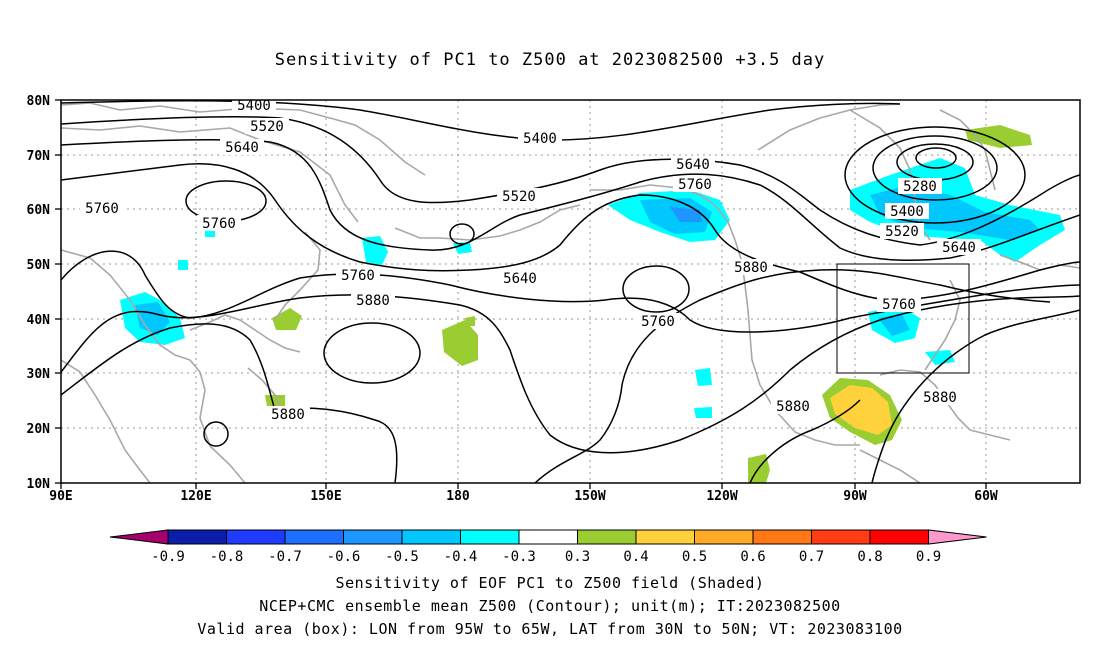 This screenshot has width=1100, height=650. I want to click on lat-tick-label: 20N, so click(39, 429).